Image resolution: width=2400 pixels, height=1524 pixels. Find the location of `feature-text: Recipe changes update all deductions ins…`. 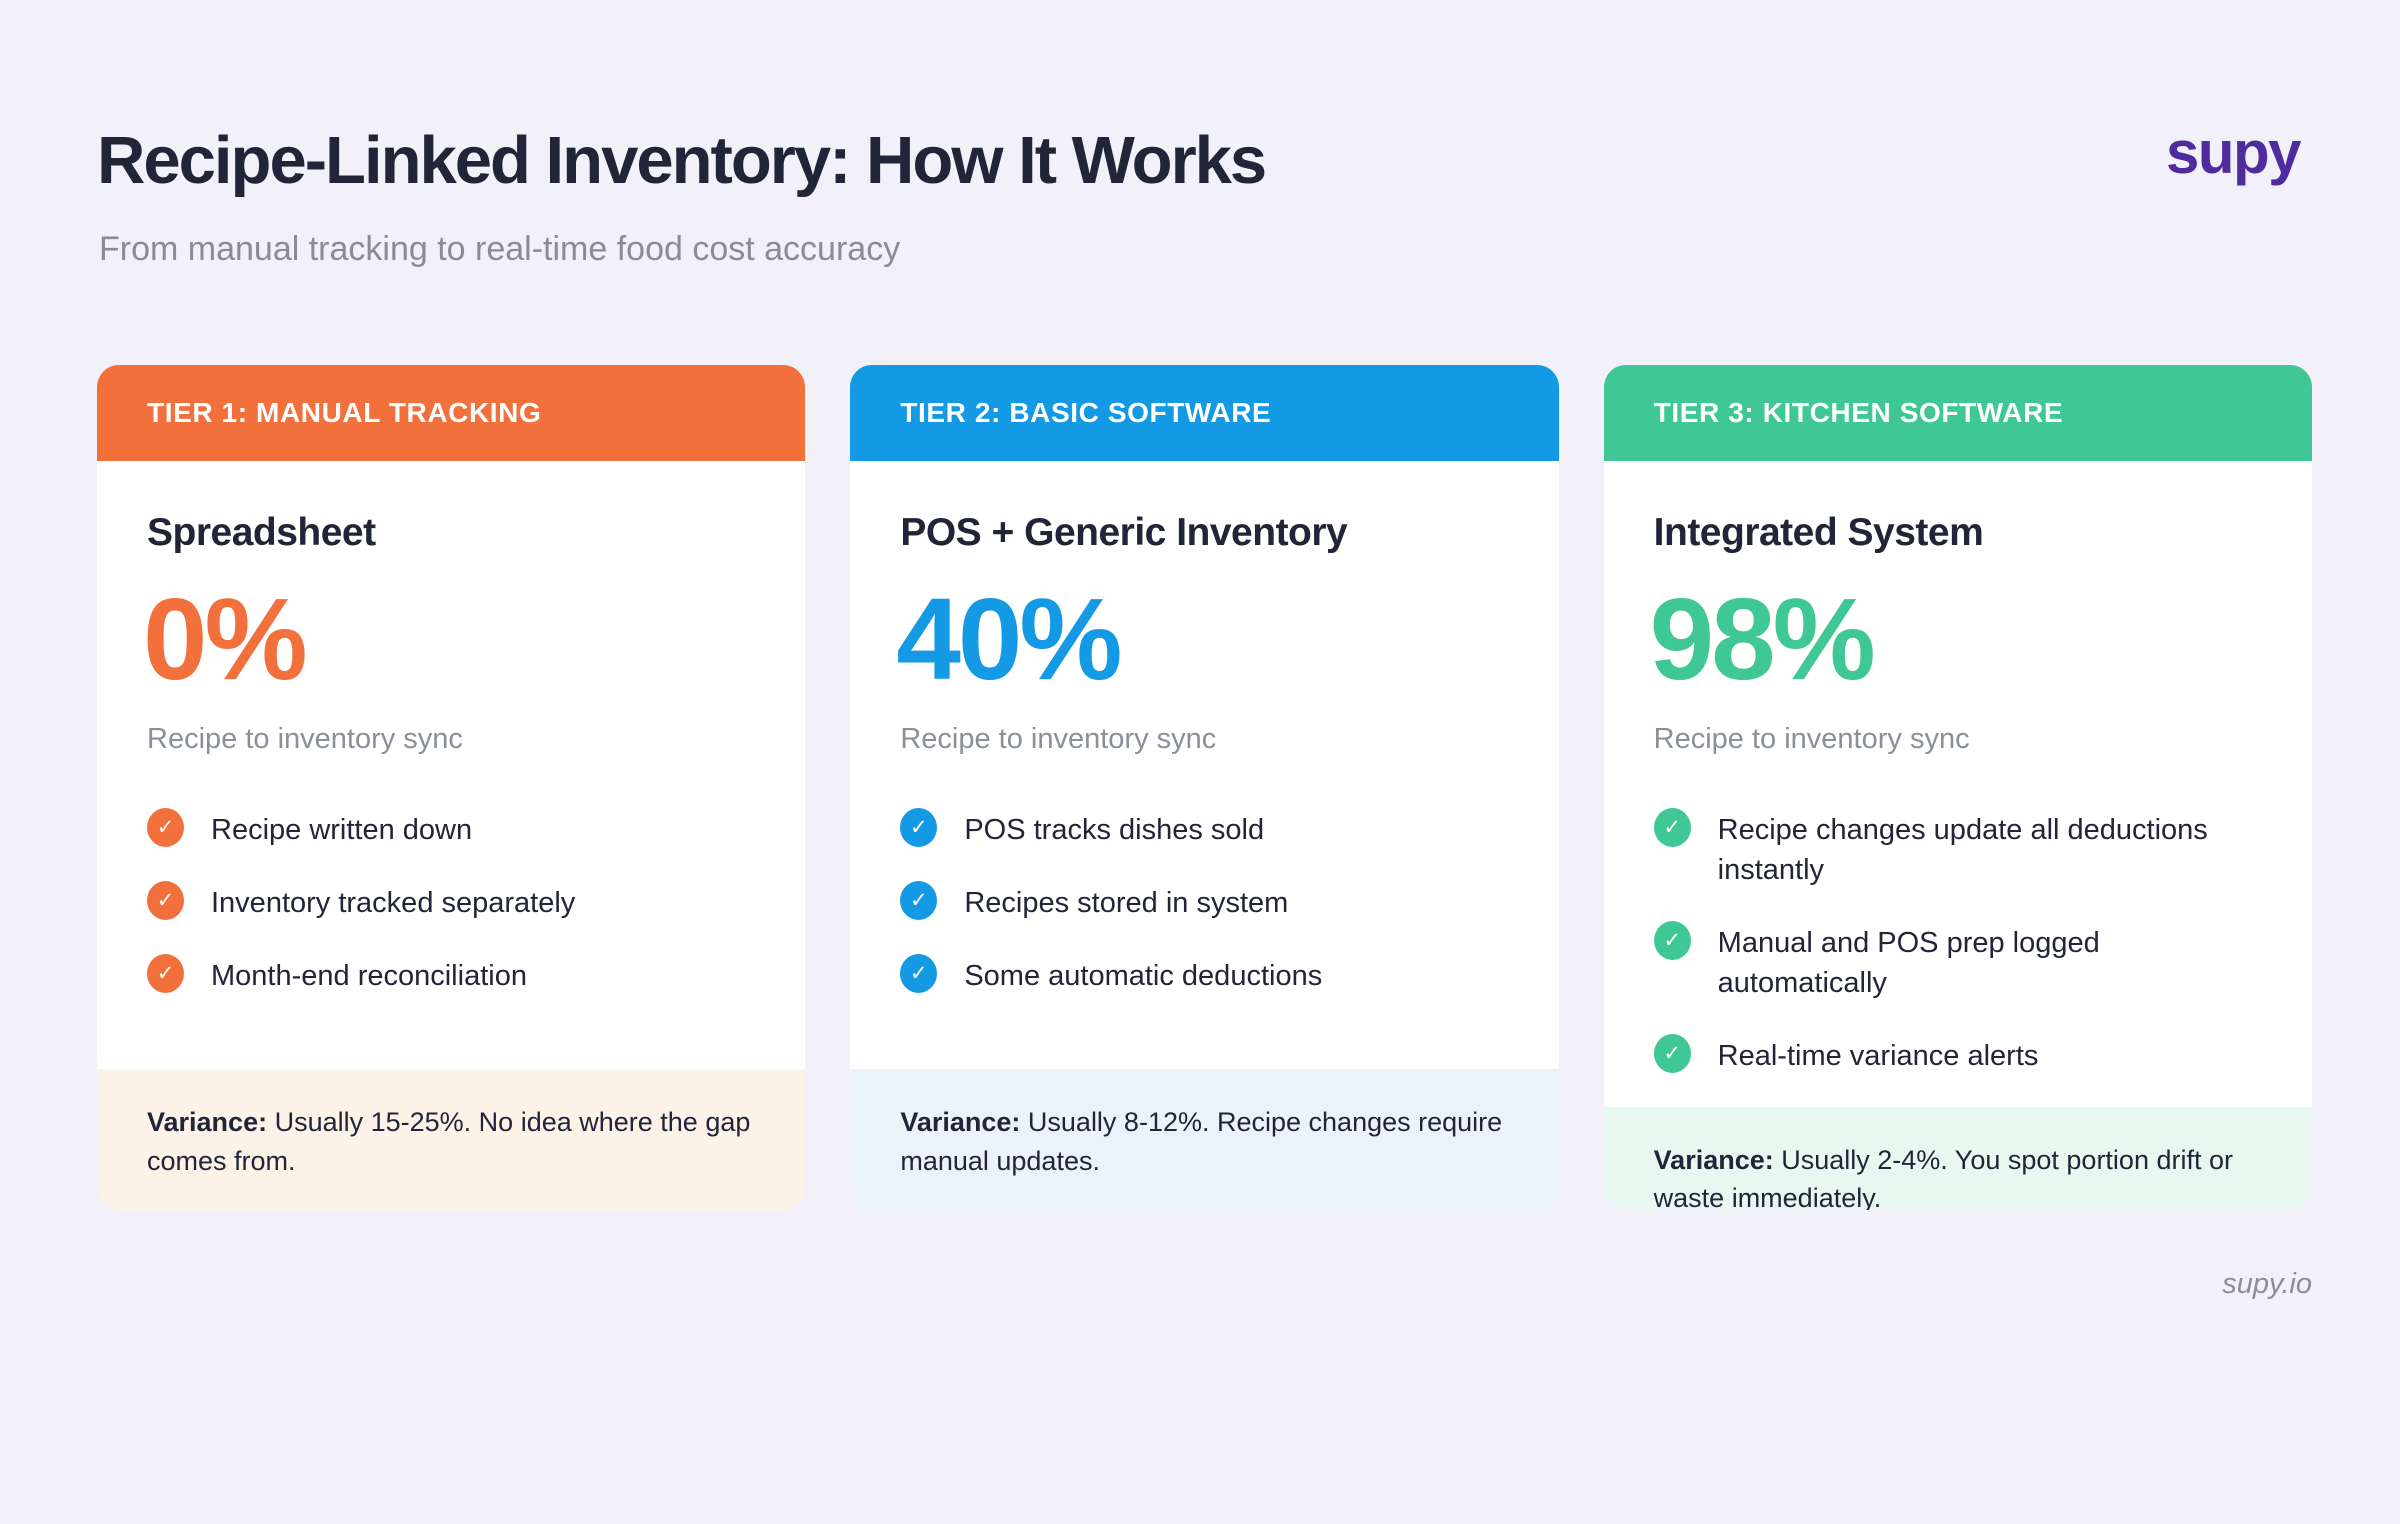

feature-text: Recipe changes update all deductions ins… is located at coordinates (1962, 850).